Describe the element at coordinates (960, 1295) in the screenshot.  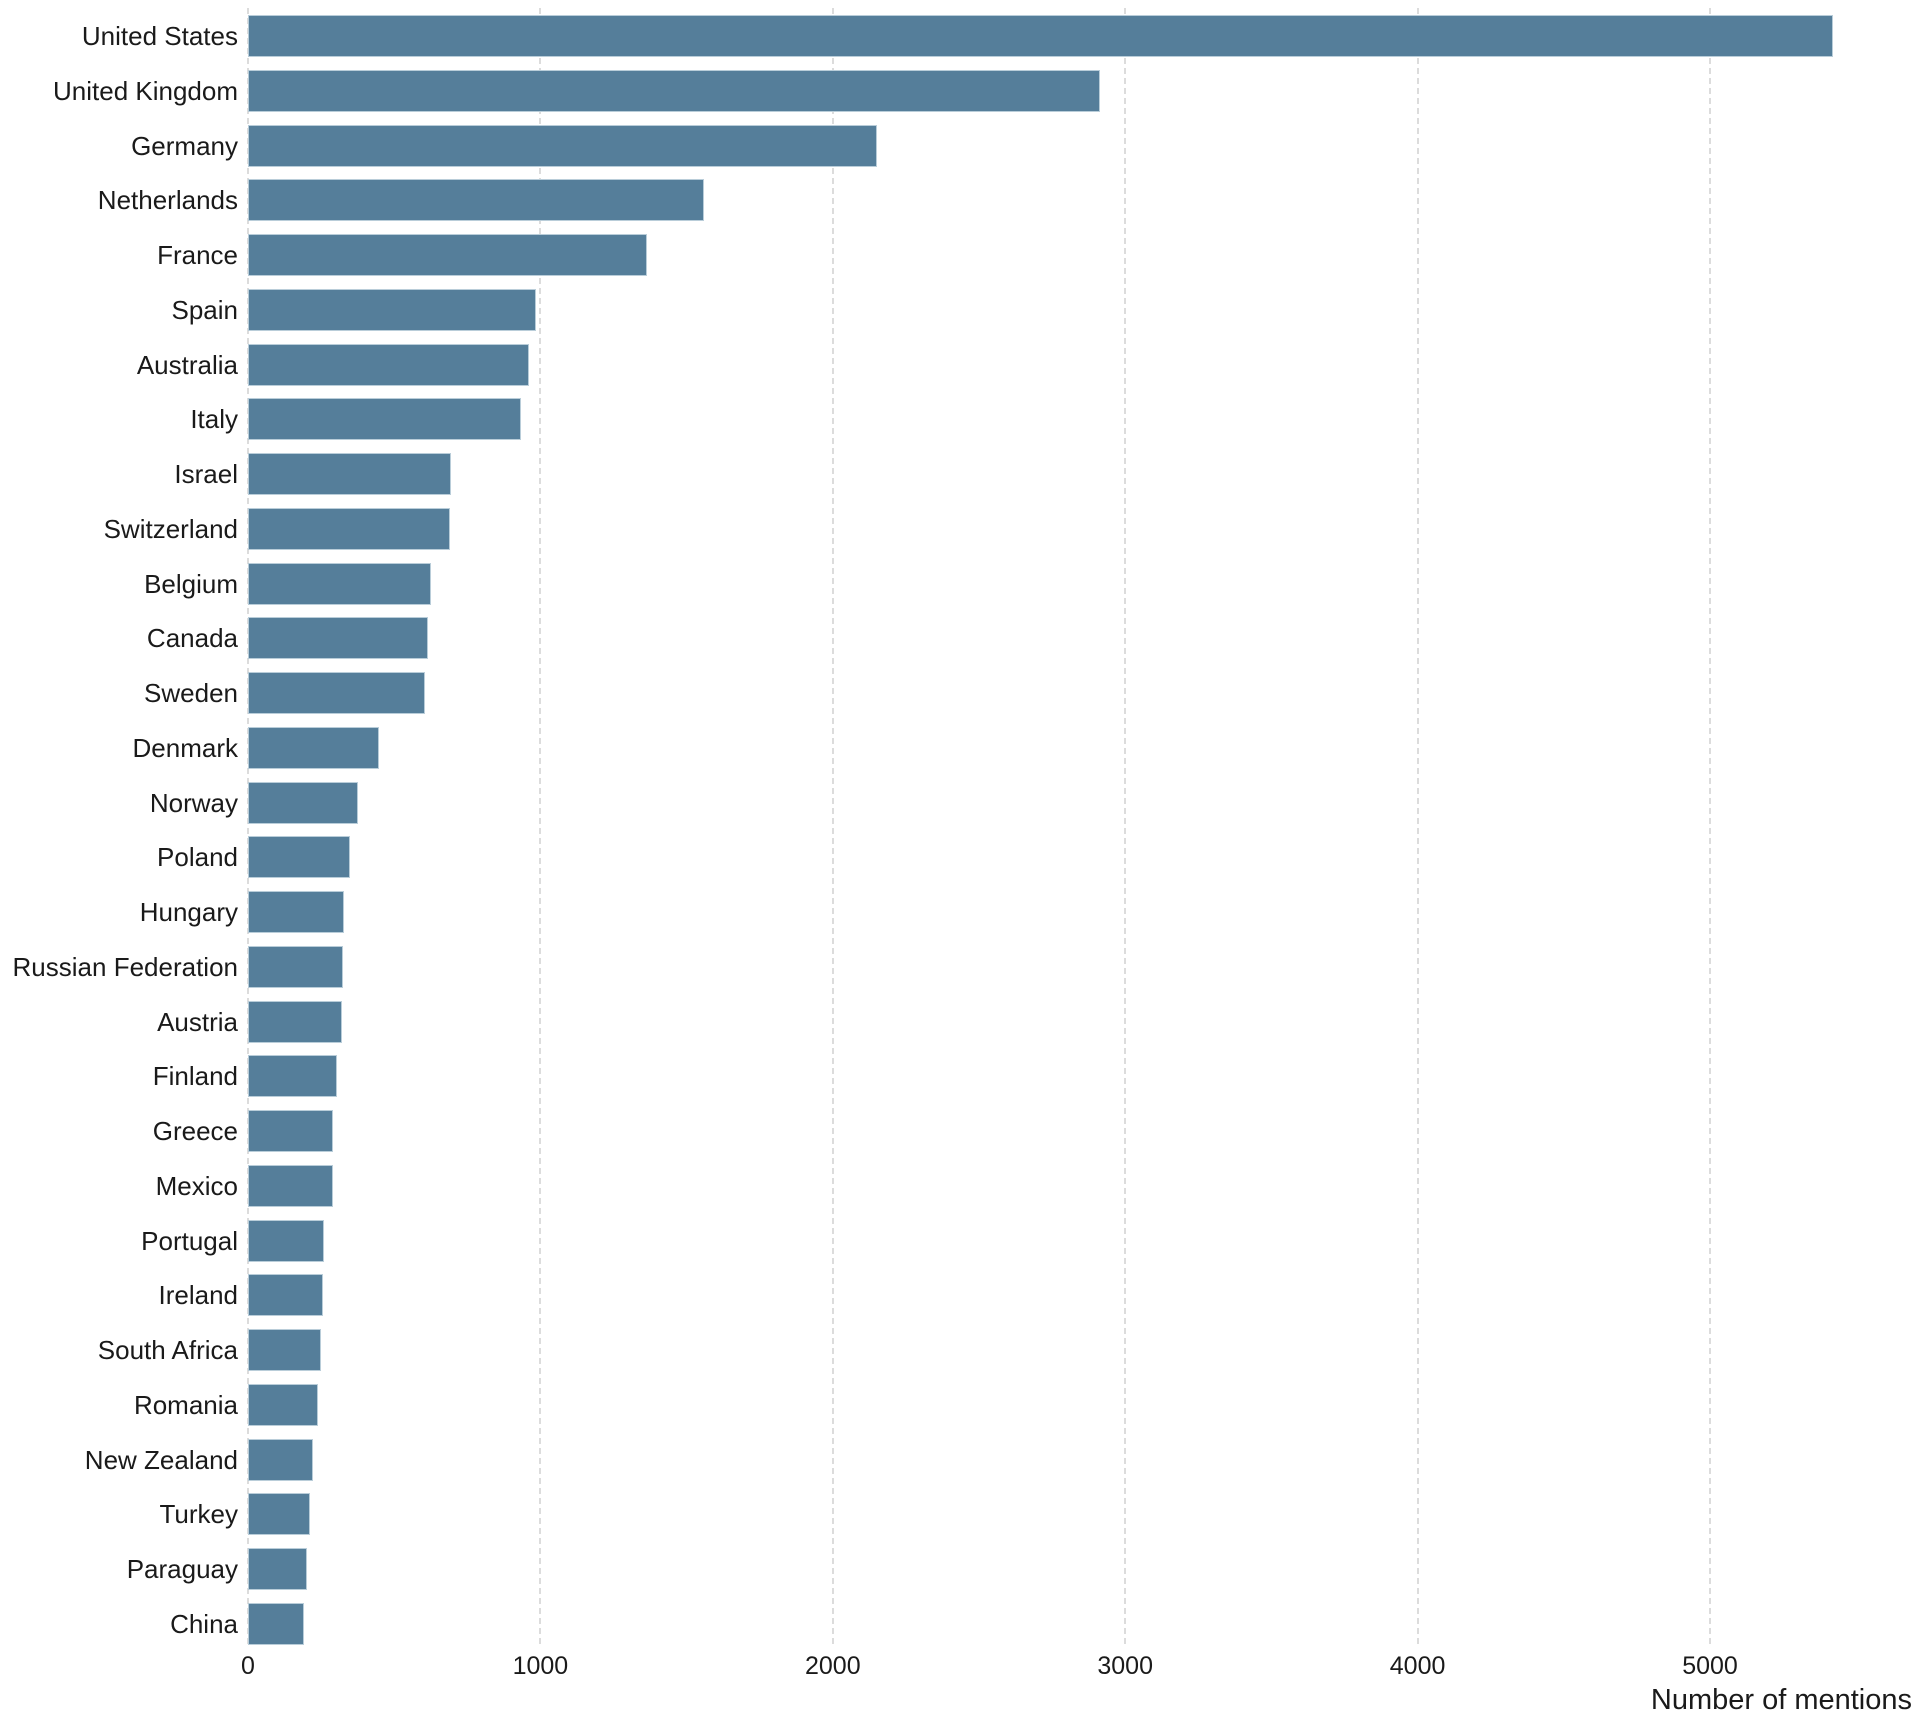
I see `bar-row: Ireland` at that location.